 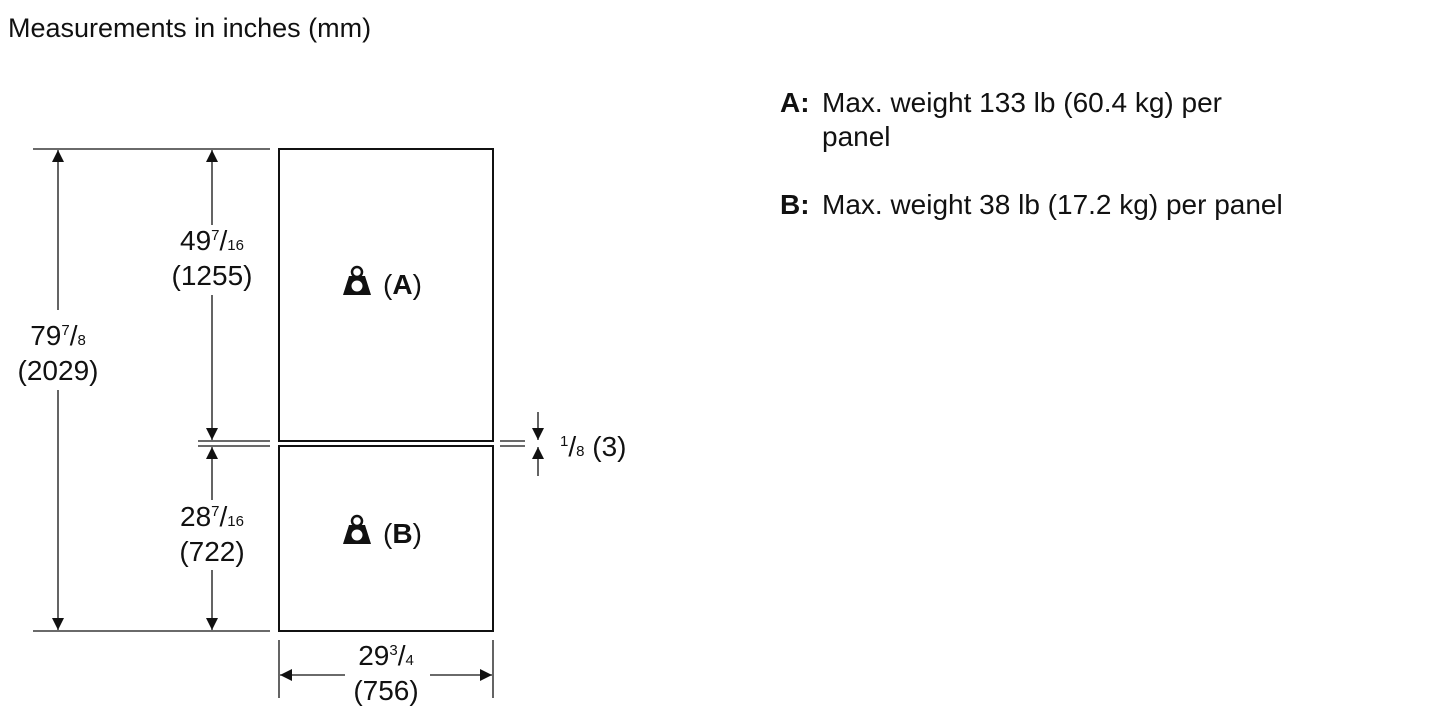 What do you see at coordinates (212, 275) in the screenshot?
I see `upper-height-mm: (1255)` at bounding box center [212, 275].